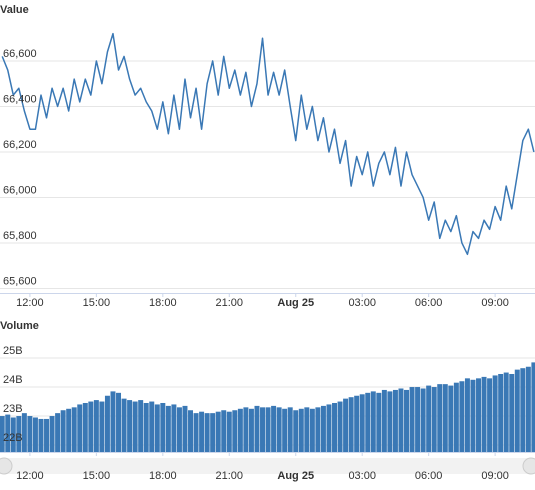 This screenshot has height=490, width=535. What do you see at coordinates (20, 281) in the screenshot?
I see `y-tick-label: 65,600` at bounding box center [20, 281].